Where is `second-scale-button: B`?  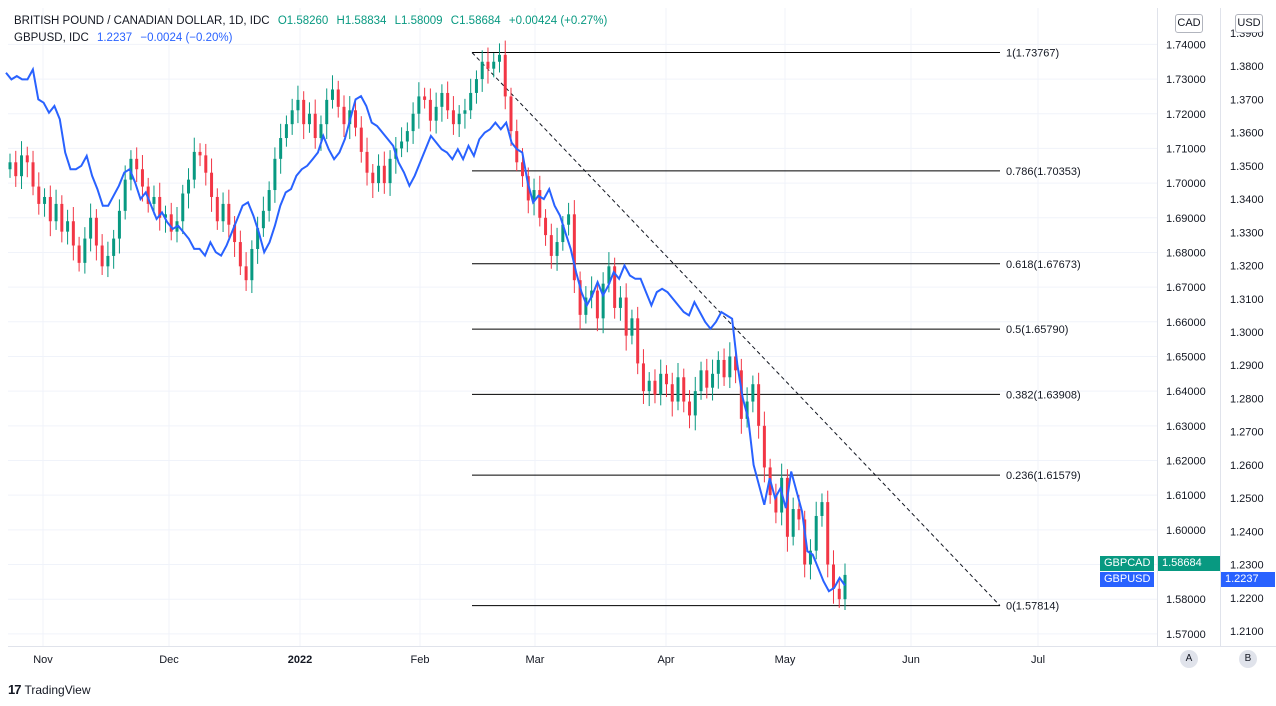
second-scale-button: B is located at coordinates (1248, 659).